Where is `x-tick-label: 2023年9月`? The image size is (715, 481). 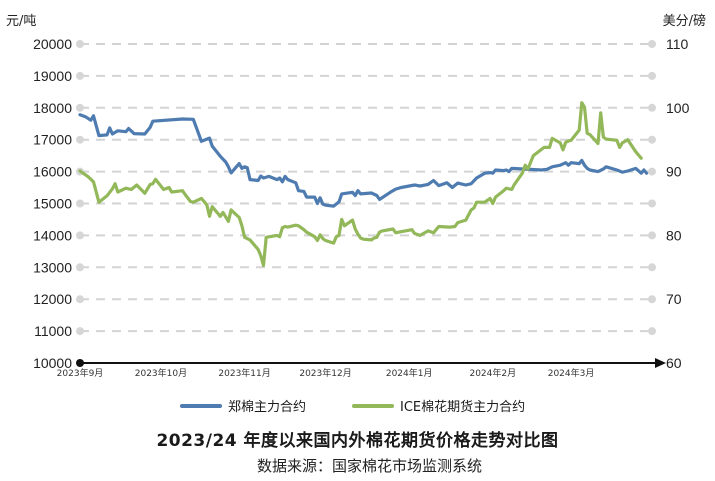
x-tick-label: 2023年9月 is located at coordinates (80, 373).